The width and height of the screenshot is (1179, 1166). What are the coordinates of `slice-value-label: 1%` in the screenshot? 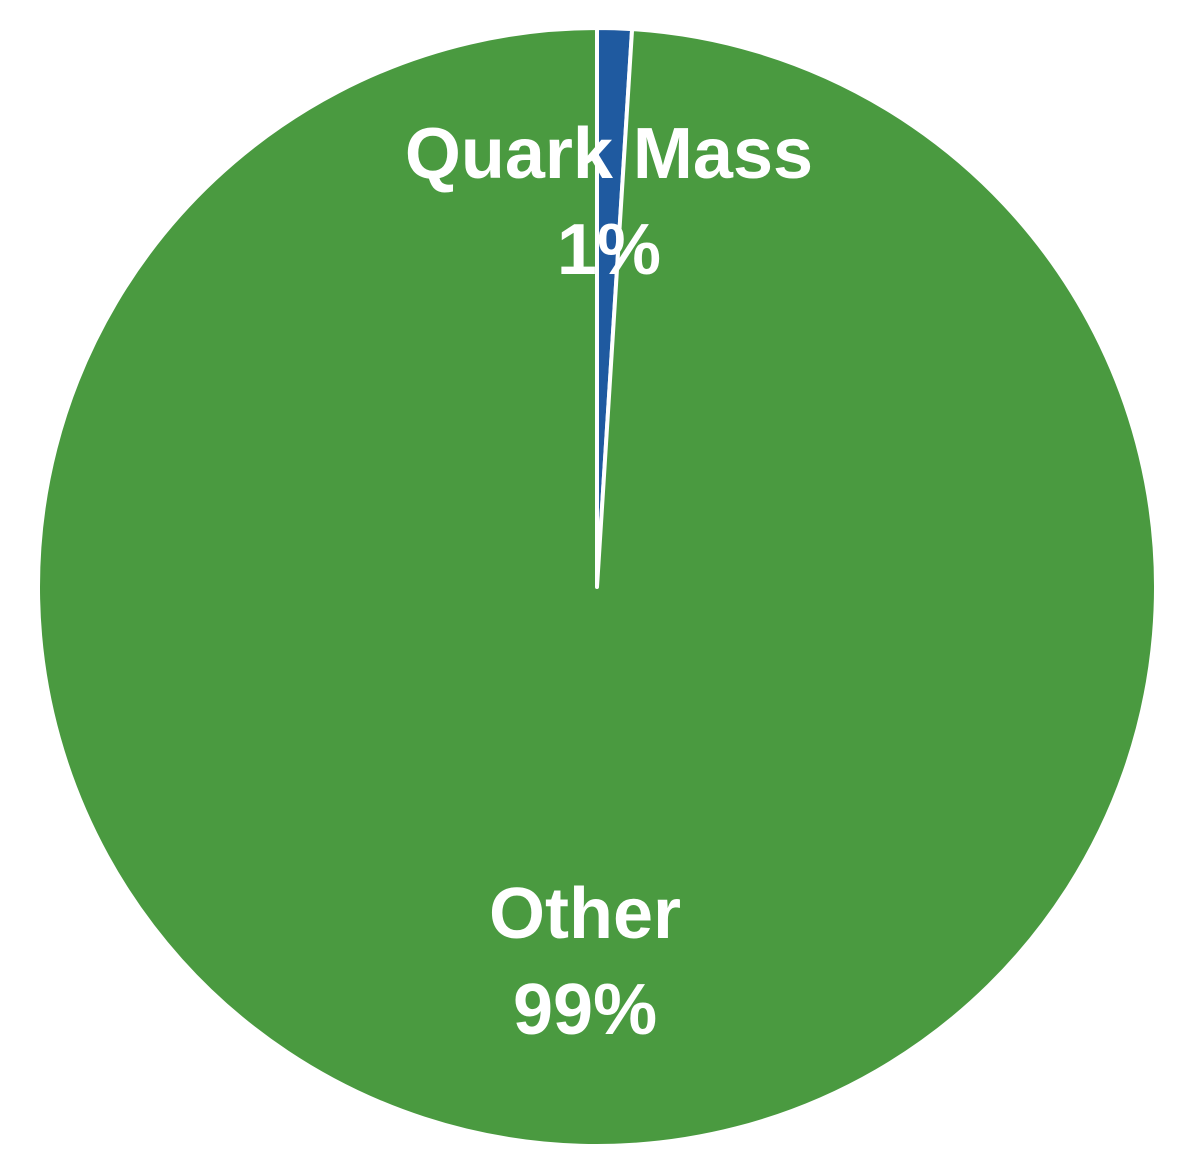 It's located at (609, 250).